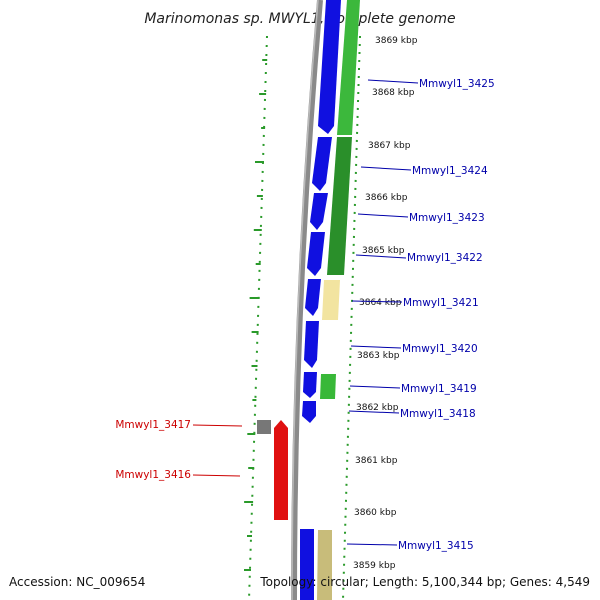  I want to click on gc-skew-ticks, so click(256, 315).